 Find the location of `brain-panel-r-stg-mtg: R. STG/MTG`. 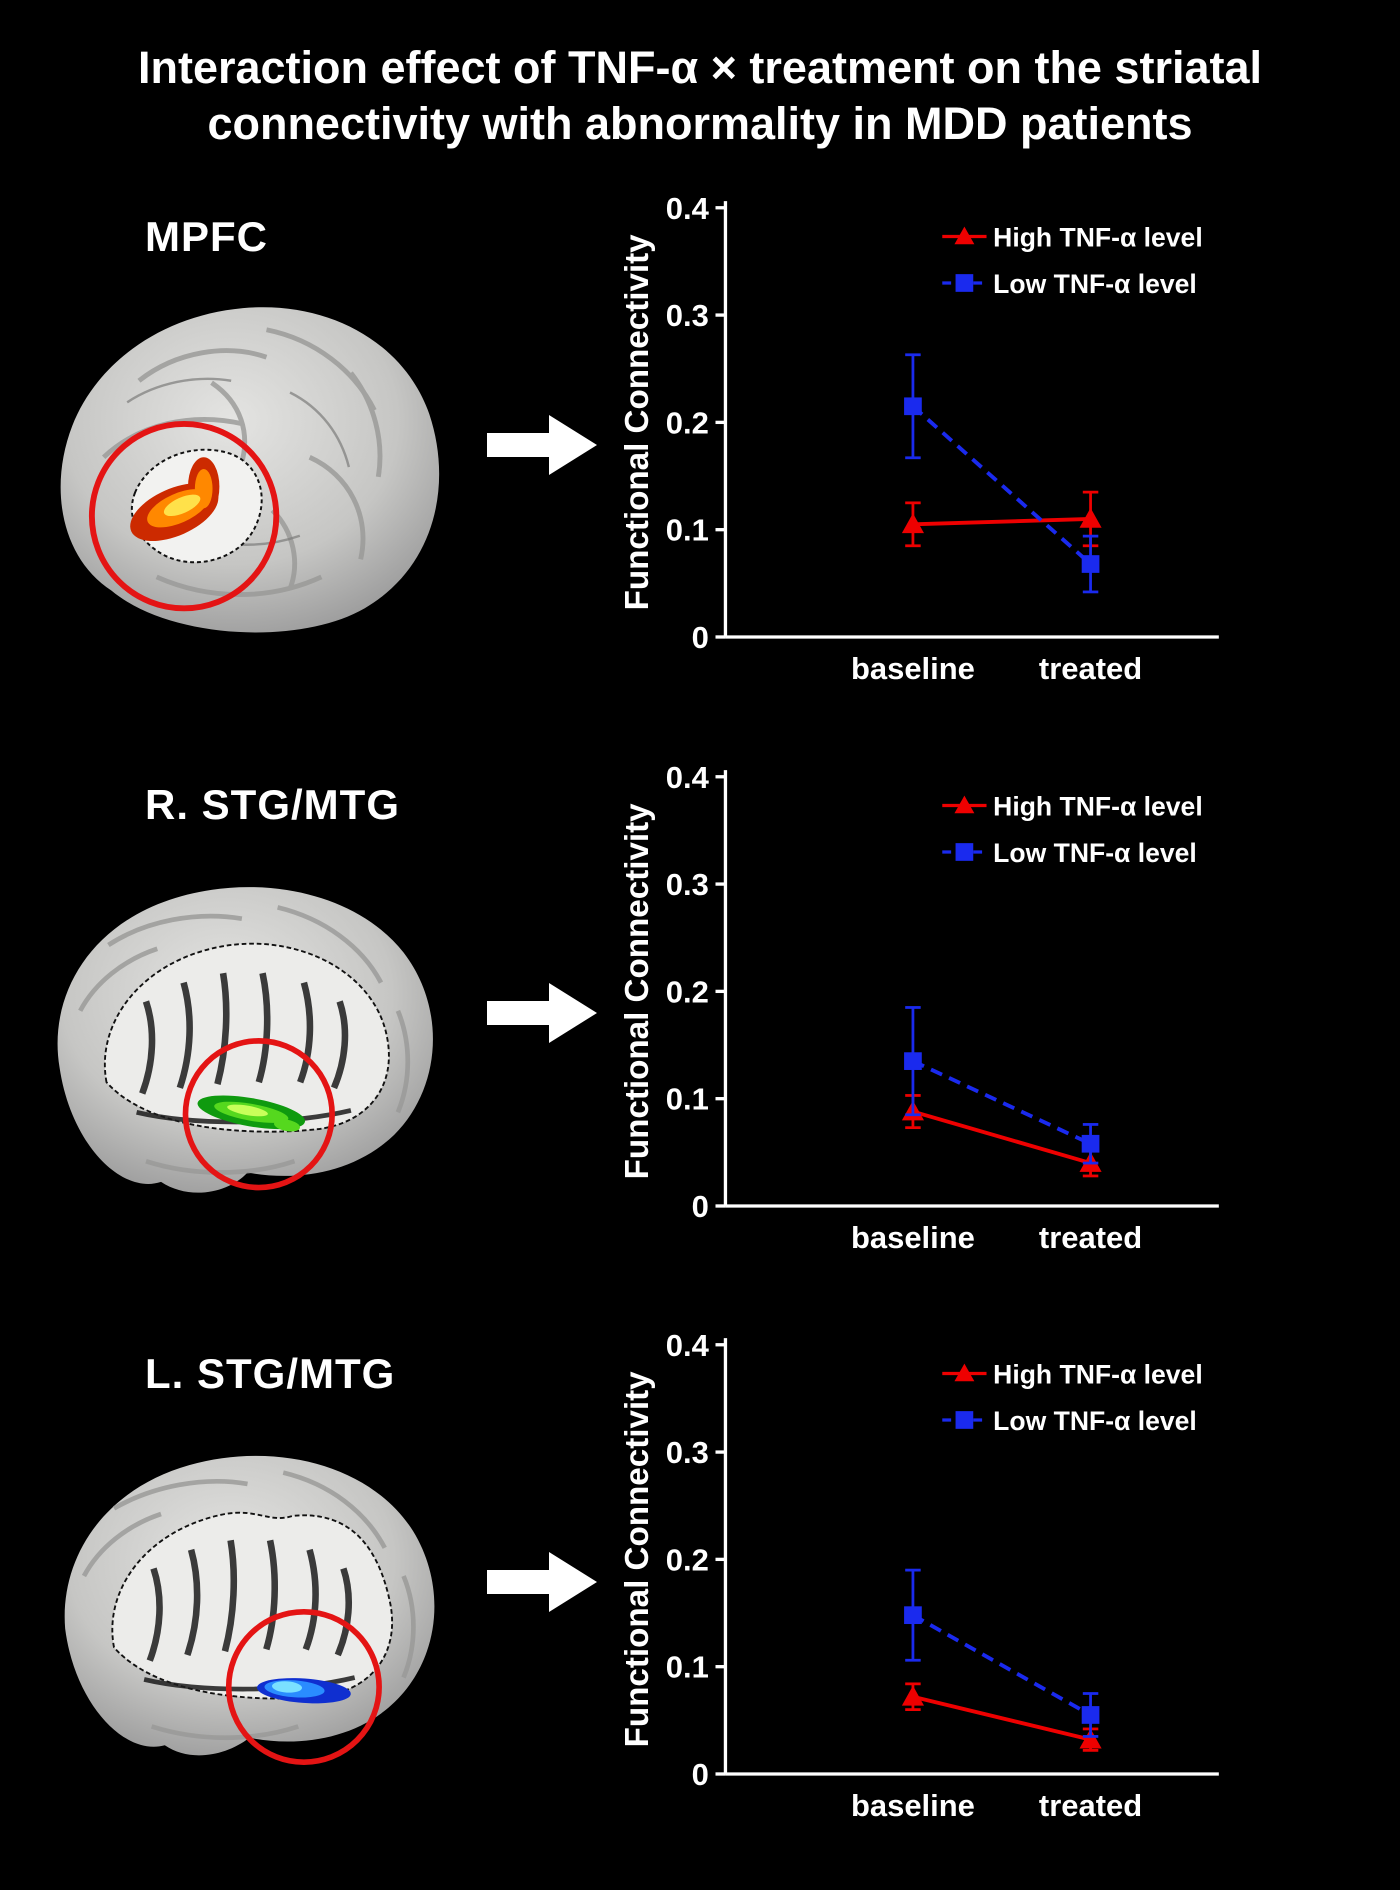

brain-panel-r-stg-mtg: R. STG/MTG is located at coordinates (240, 1013).